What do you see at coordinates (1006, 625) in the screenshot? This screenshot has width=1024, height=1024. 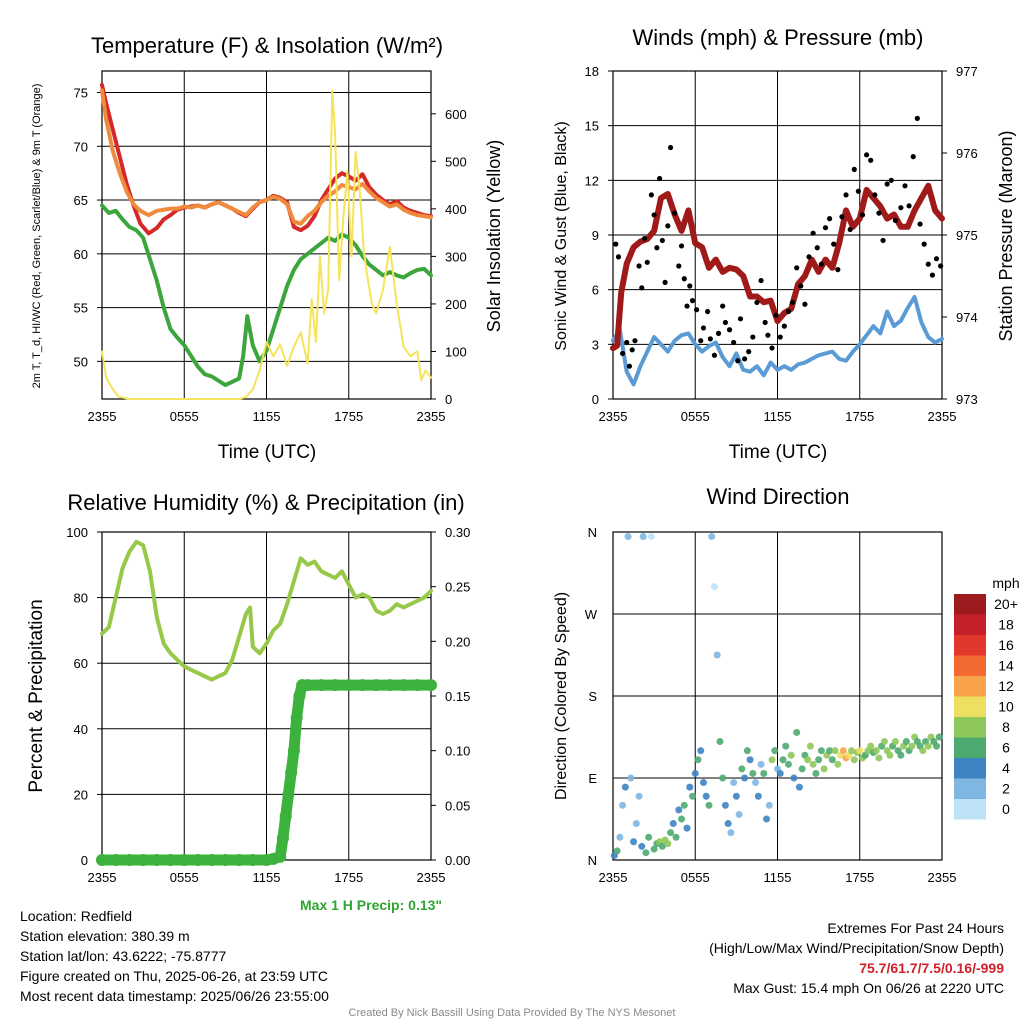 I see `legend-label: 18` at bounding box center [1006, 625].